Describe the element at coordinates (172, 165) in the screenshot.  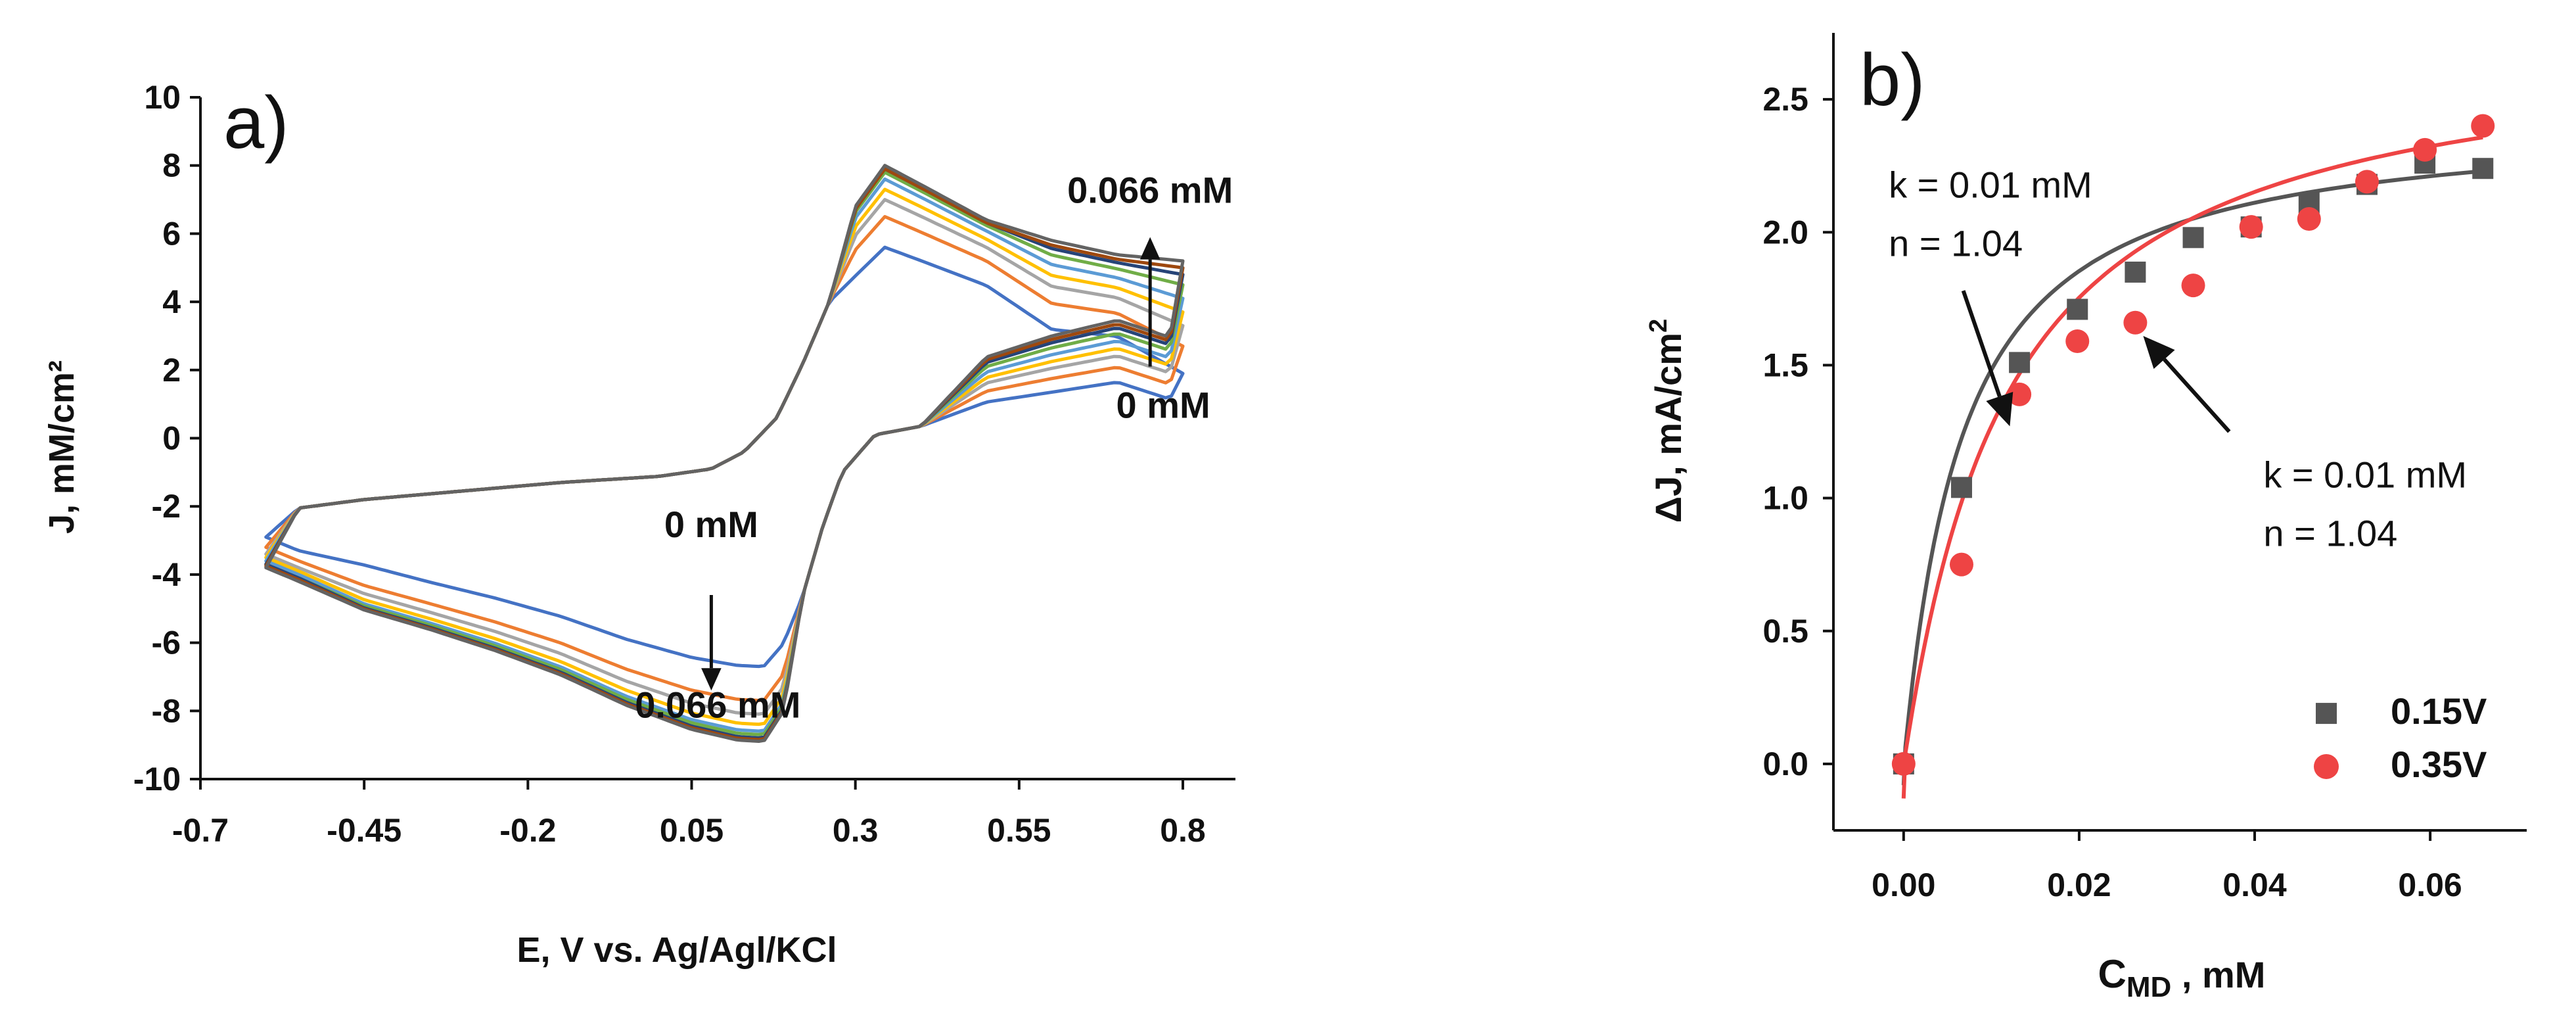
I see `panel-a-y-tick-label: 8` at that location.